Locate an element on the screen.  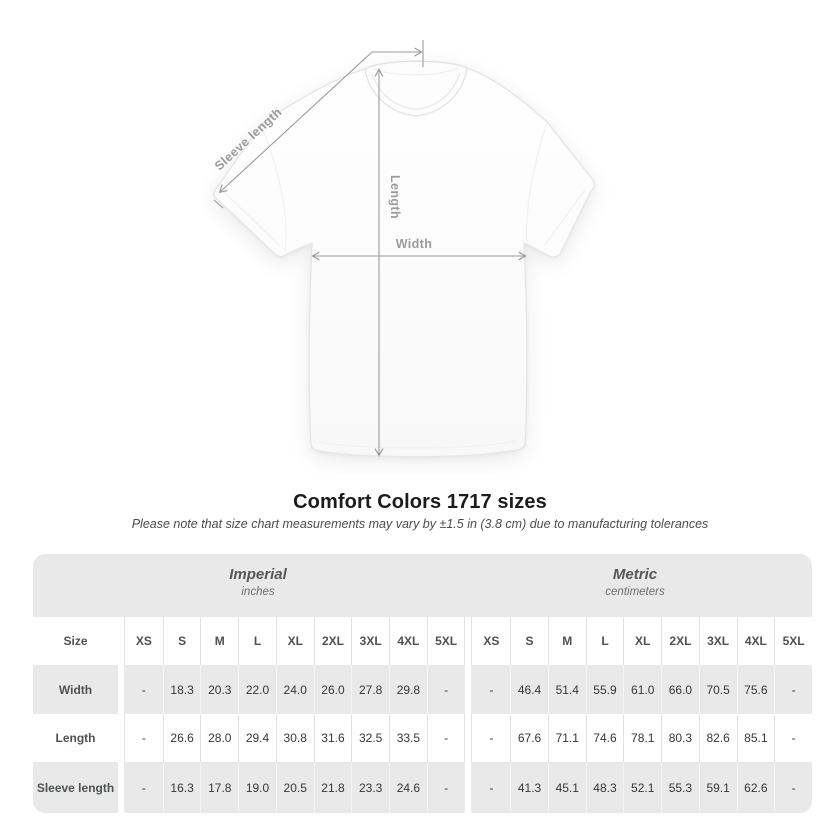
value-cell: 16.3 is located at coordinates (181, 787).